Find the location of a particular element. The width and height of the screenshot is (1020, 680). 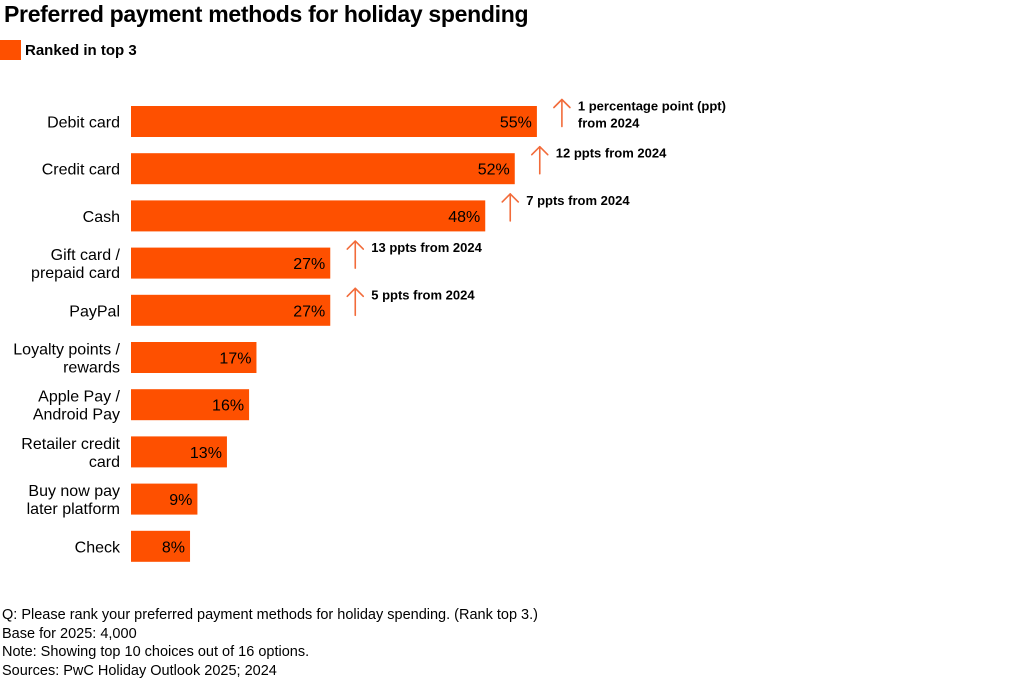

note-sources: Sources: PwC Holiday Outlook 2025; 2024 is located at coordinates (270, 671).